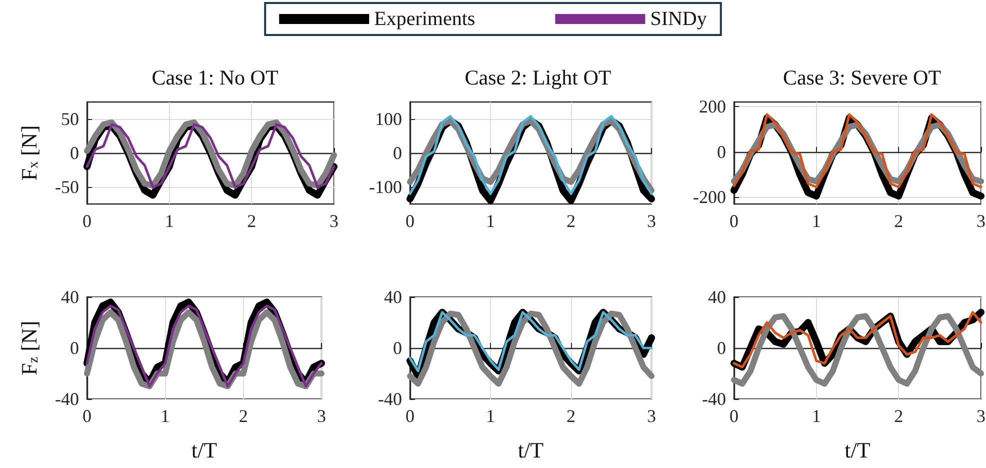 The height and width of the screenshot is (468, 986). What do you see at coordinates (385, 187) in the screenshot?
I see `y-tick-label: -100` at bounding box center [385, 187].